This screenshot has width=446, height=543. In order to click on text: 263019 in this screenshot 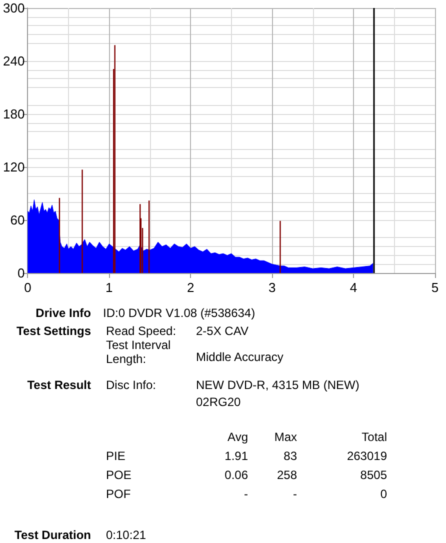, I will do `click(366, 456)`.